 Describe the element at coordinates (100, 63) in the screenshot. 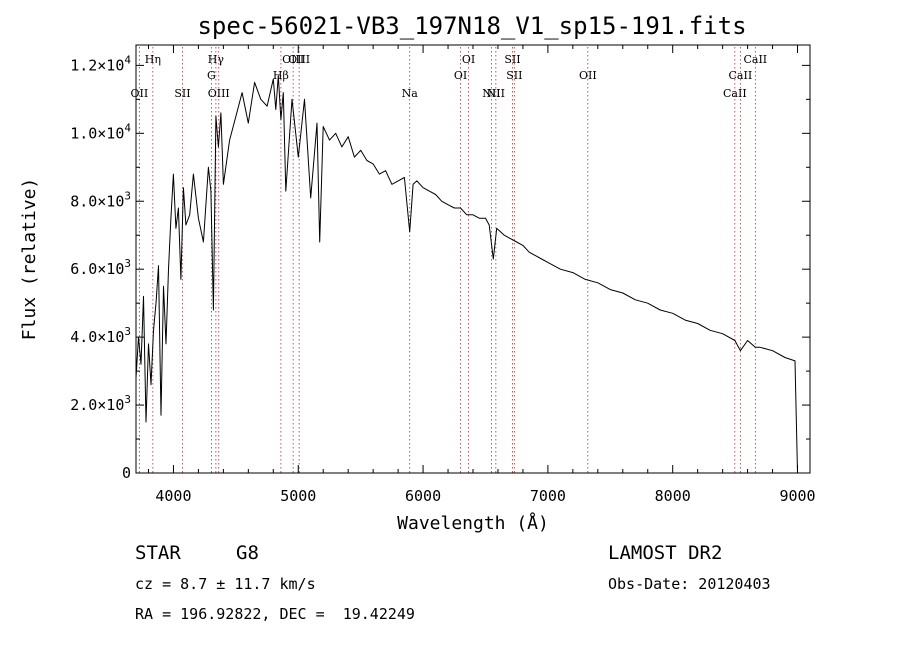

I see `y-tick-label: 1.2×10⁴` at that location.